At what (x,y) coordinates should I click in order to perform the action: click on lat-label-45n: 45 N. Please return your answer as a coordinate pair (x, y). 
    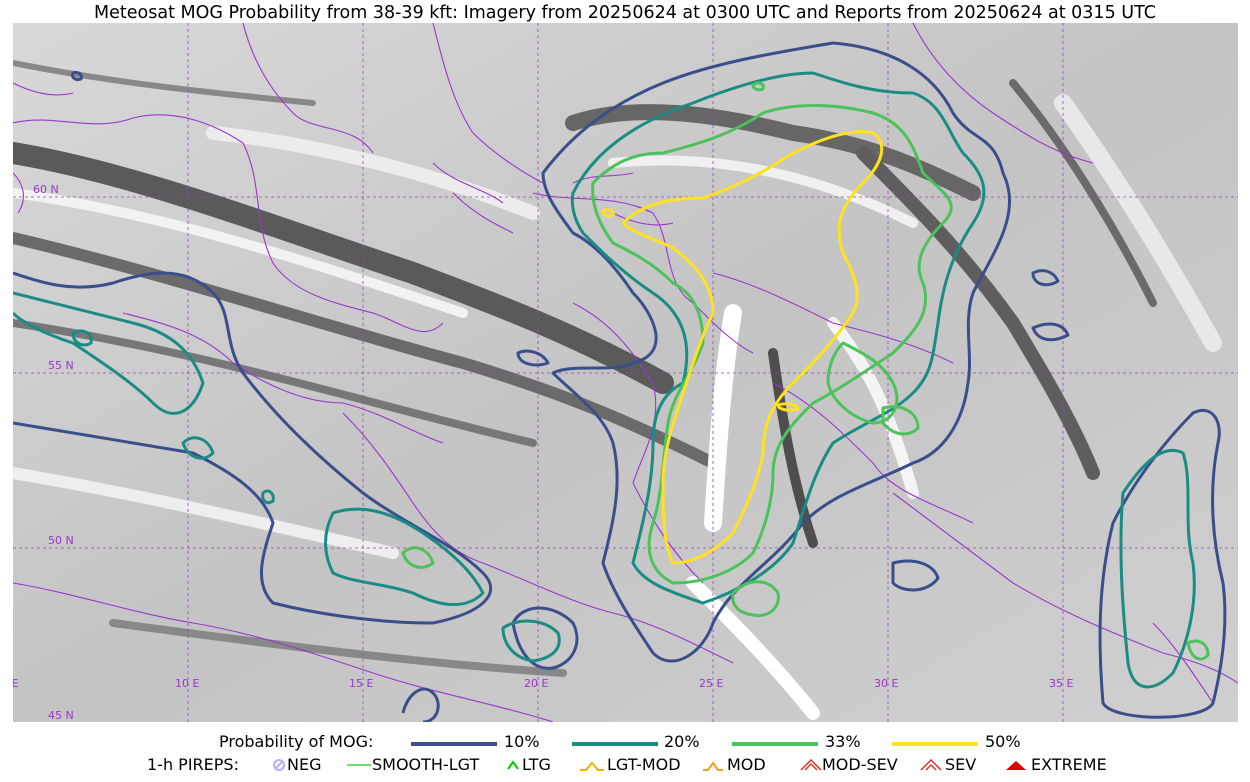
    Looking at the image, I should click on (61, 715).